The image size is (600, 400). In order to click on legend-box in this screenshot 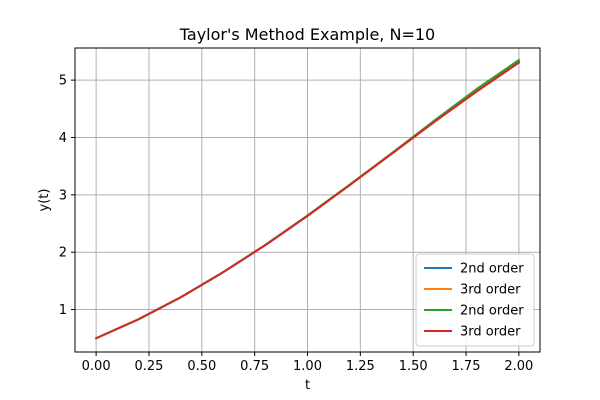, I will do `click(475, 300)`.